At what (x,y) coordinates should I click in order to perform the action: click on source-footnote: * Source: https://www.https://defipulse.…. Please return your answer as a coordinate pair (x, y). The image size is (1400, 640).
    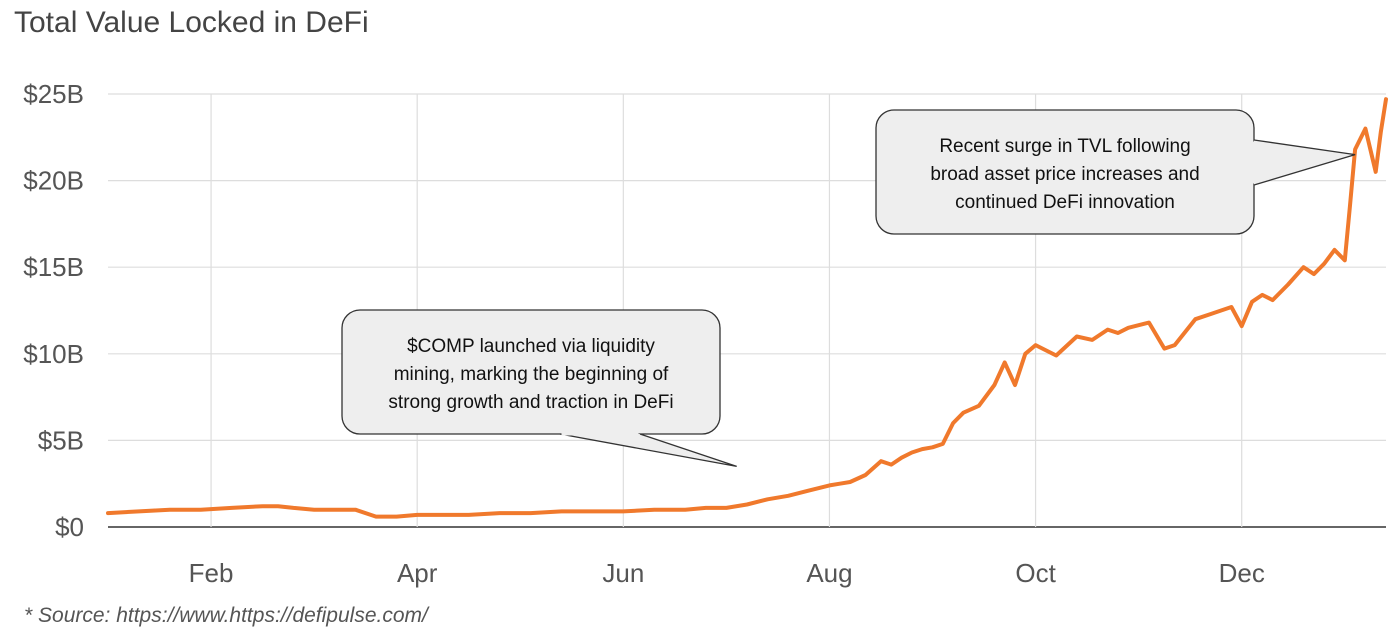
    Looking at the image, I should click on (226, 615).